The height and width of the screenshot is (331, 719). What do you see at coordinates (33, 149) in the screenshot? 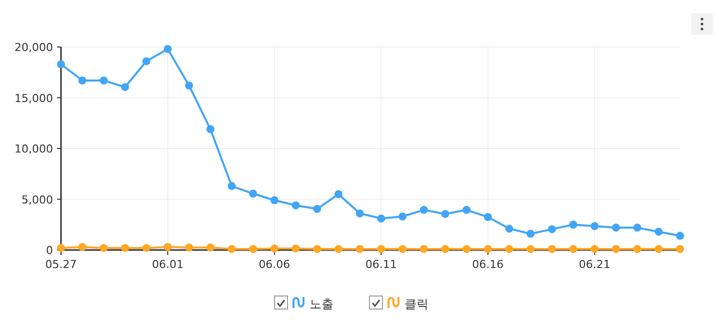
I see `y-tick-label: 10,000` at bounding box center [33, 149].